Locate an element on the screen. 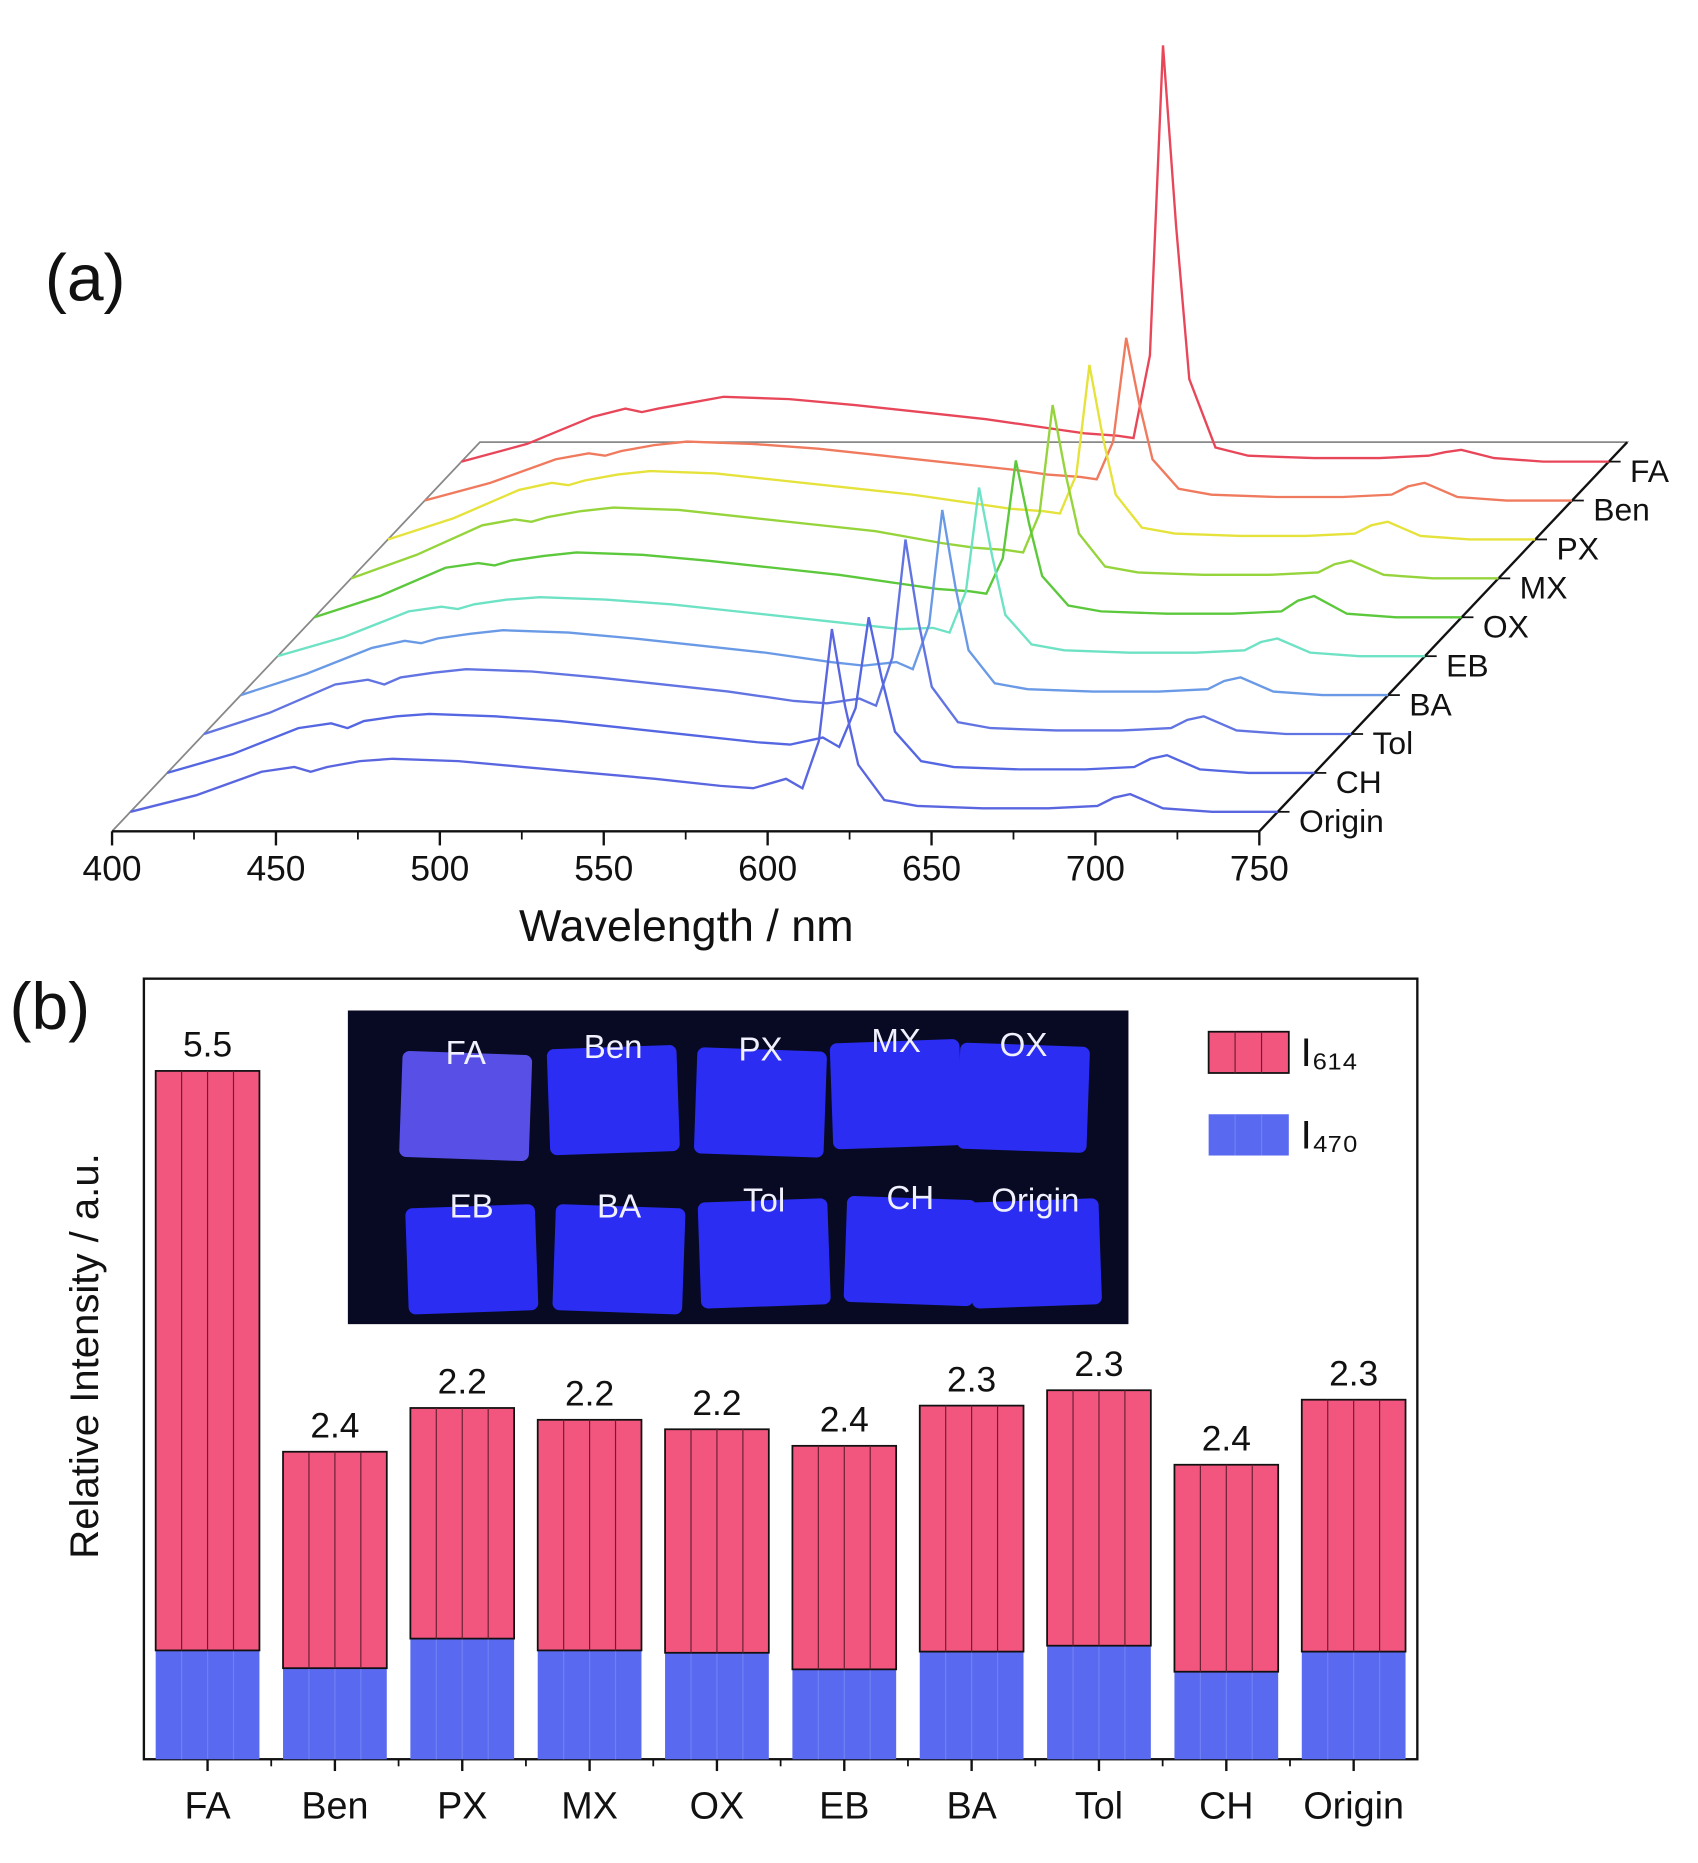  depth-label: FA is located at coordinates (1650, 471).